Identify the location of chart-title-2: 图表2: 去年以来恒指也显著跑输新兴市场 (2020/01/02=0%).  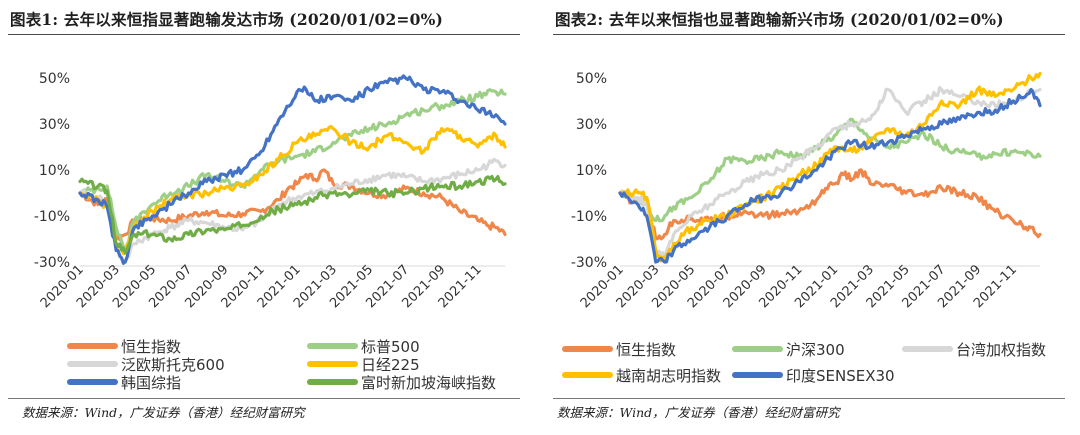
(779, 19).